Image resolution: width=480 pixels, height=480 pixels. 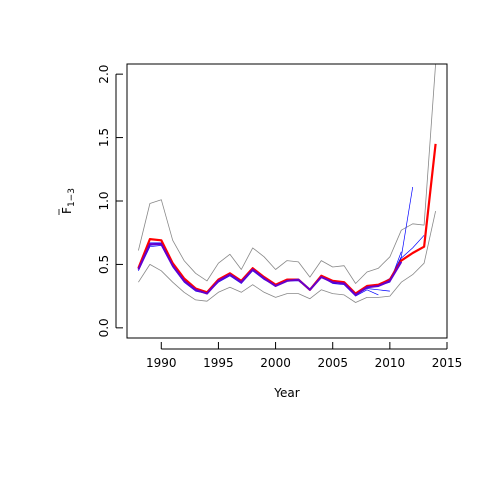 I want to click on y-axis-title-main: F, so click(x=67, y=210).